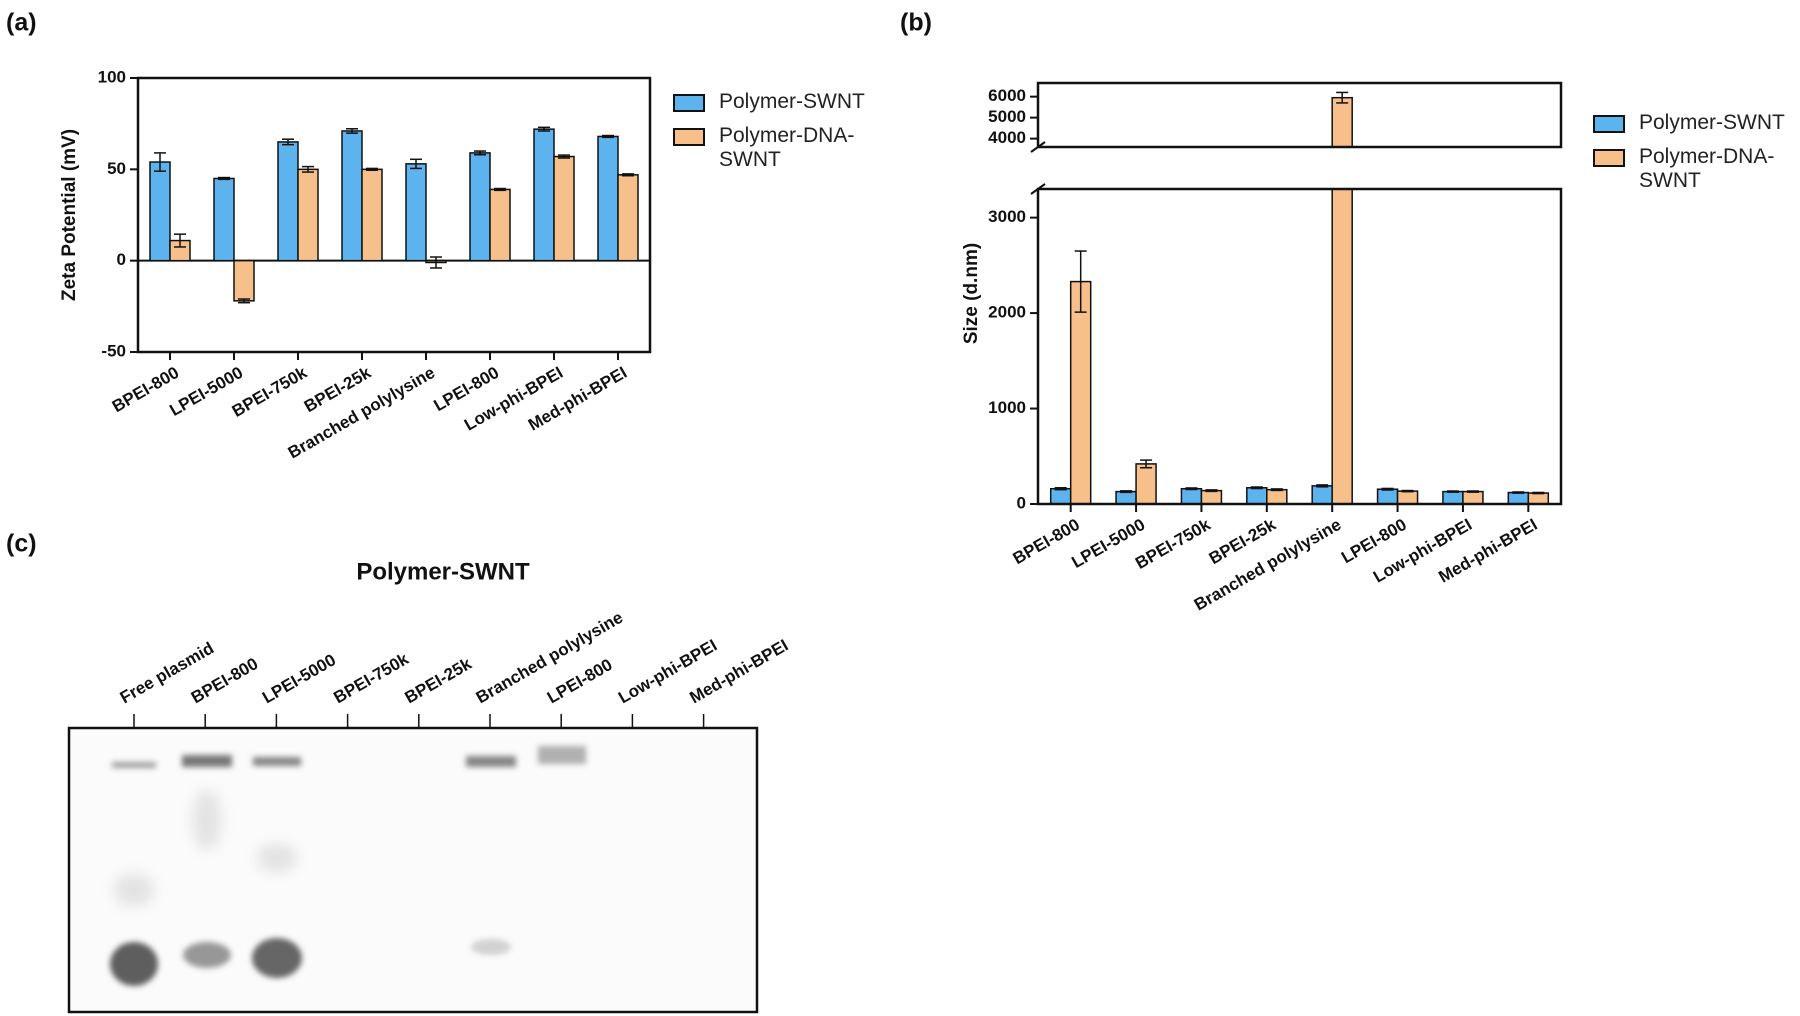  I want to click on y-tick-label: 6000, so click(1007, 95).